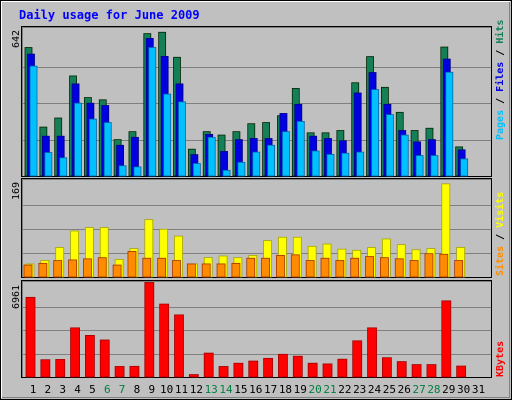 This screenshot has height=405, width=512. I want to click on kbytes-bar-day-1: kbytes-bar-day-1, so click(30, 337).